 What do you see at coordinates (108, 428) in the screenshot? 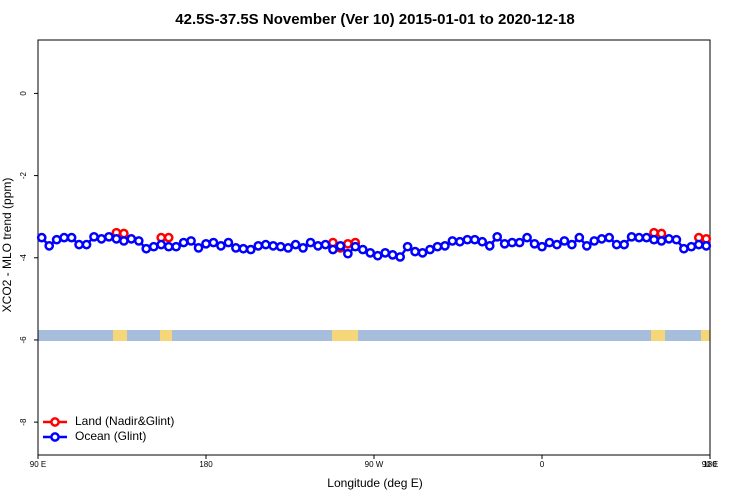
I see `legend: Land (Nadir&Glint)Ocean (Glint)` at bounding box center [108, 428].